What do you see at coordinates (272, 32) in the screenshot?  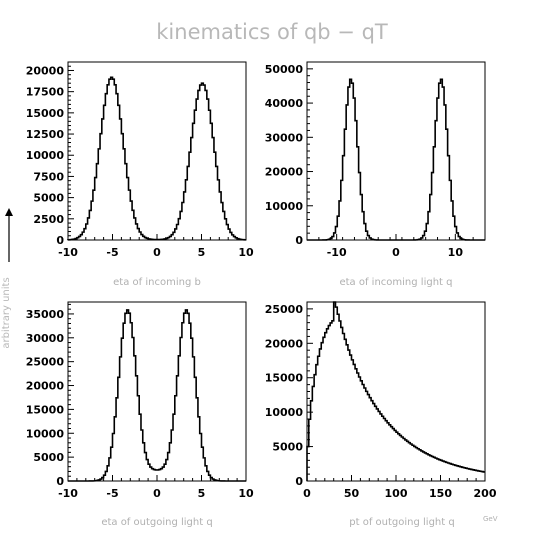 I see `figure-title: kinematics of qb − qT` at bounding box center [272, 32].